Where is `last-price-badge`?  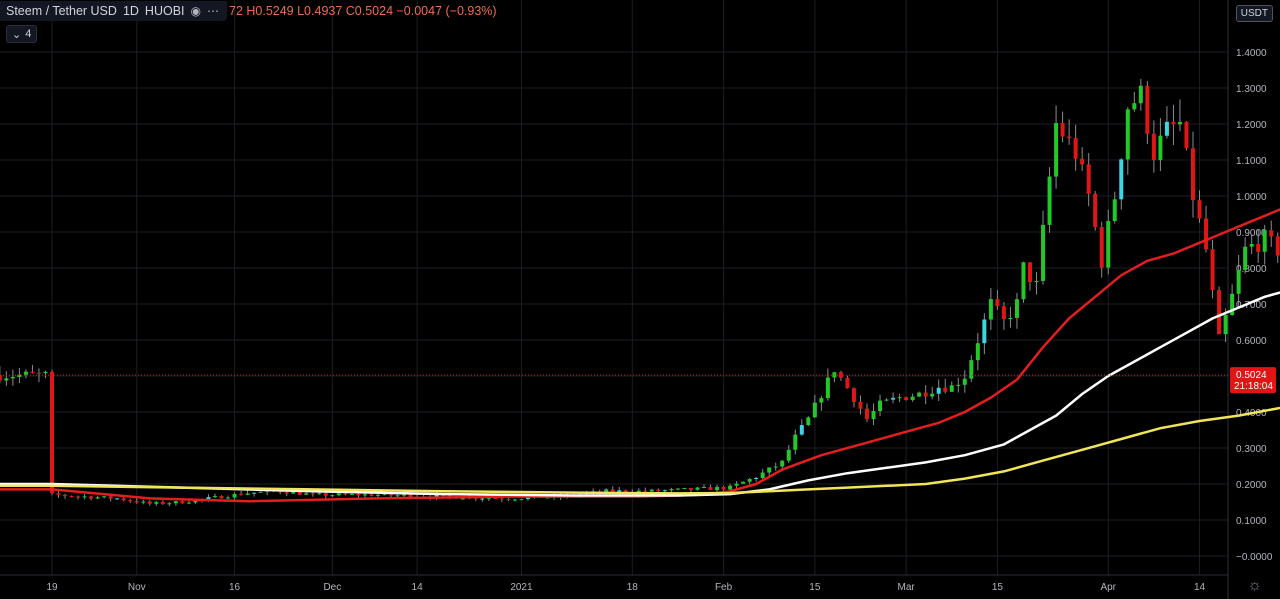 last-price-badge is located at coordinates (1253, 380).